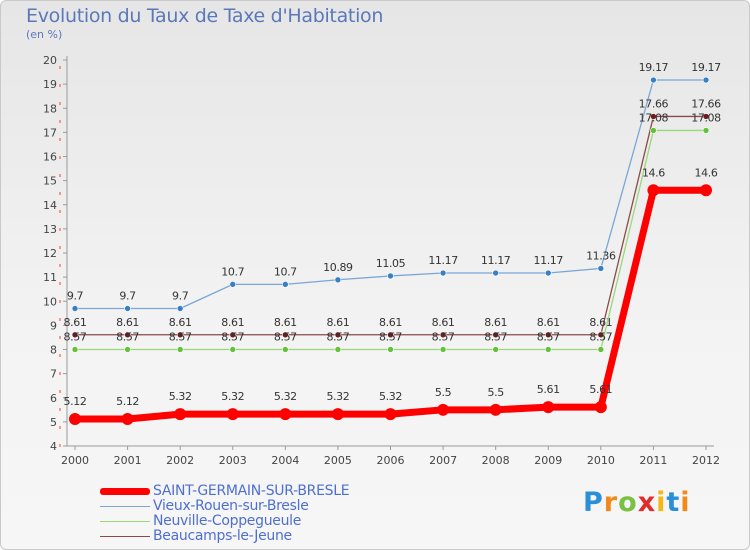 Image resolution: width=750 pixels, height=550 pixels. Describe the element at coordinates (53, 325) in the screenshot. I see `y-tick-label: 9` at that location.